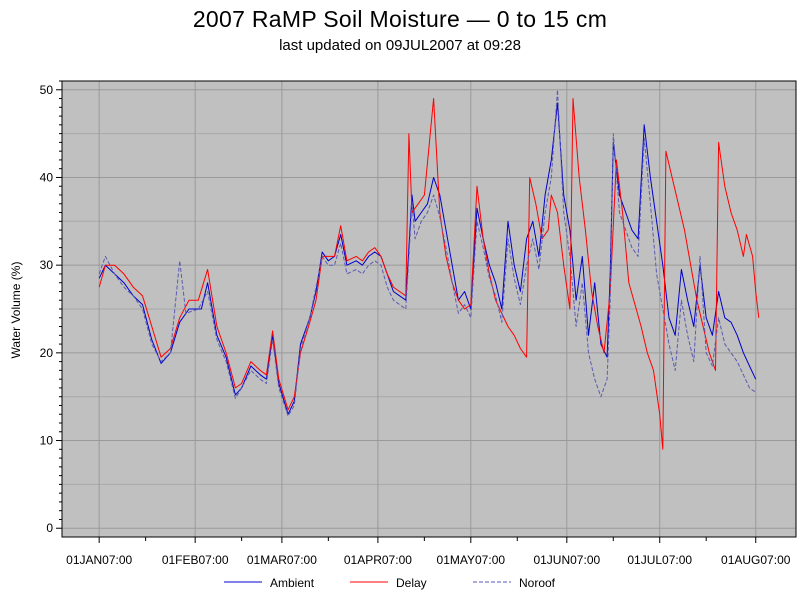 The height and width of the screenshot is (600, 800). What do you see at coordinates (47, 90) in the screenshot?
I see `y-tick-label: 50` at bounding box center [47, 90].